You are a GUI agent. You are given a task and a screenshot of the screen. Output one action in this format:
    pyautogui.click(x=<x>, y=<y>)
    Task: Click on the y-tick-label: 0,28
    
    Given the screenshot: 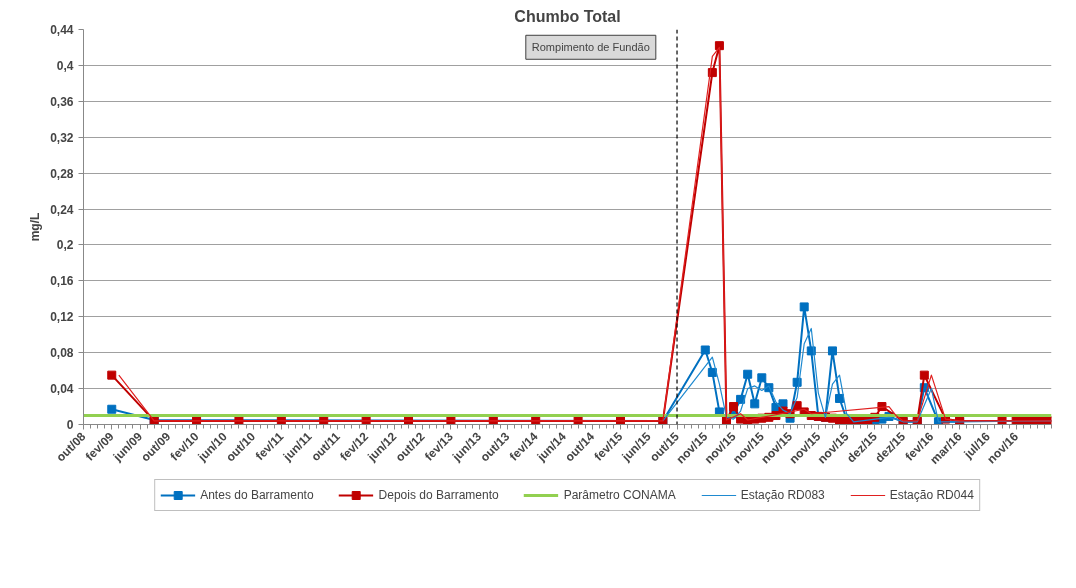 What is the action you would take?
    pyautogui.click(x=62, y=173)
    